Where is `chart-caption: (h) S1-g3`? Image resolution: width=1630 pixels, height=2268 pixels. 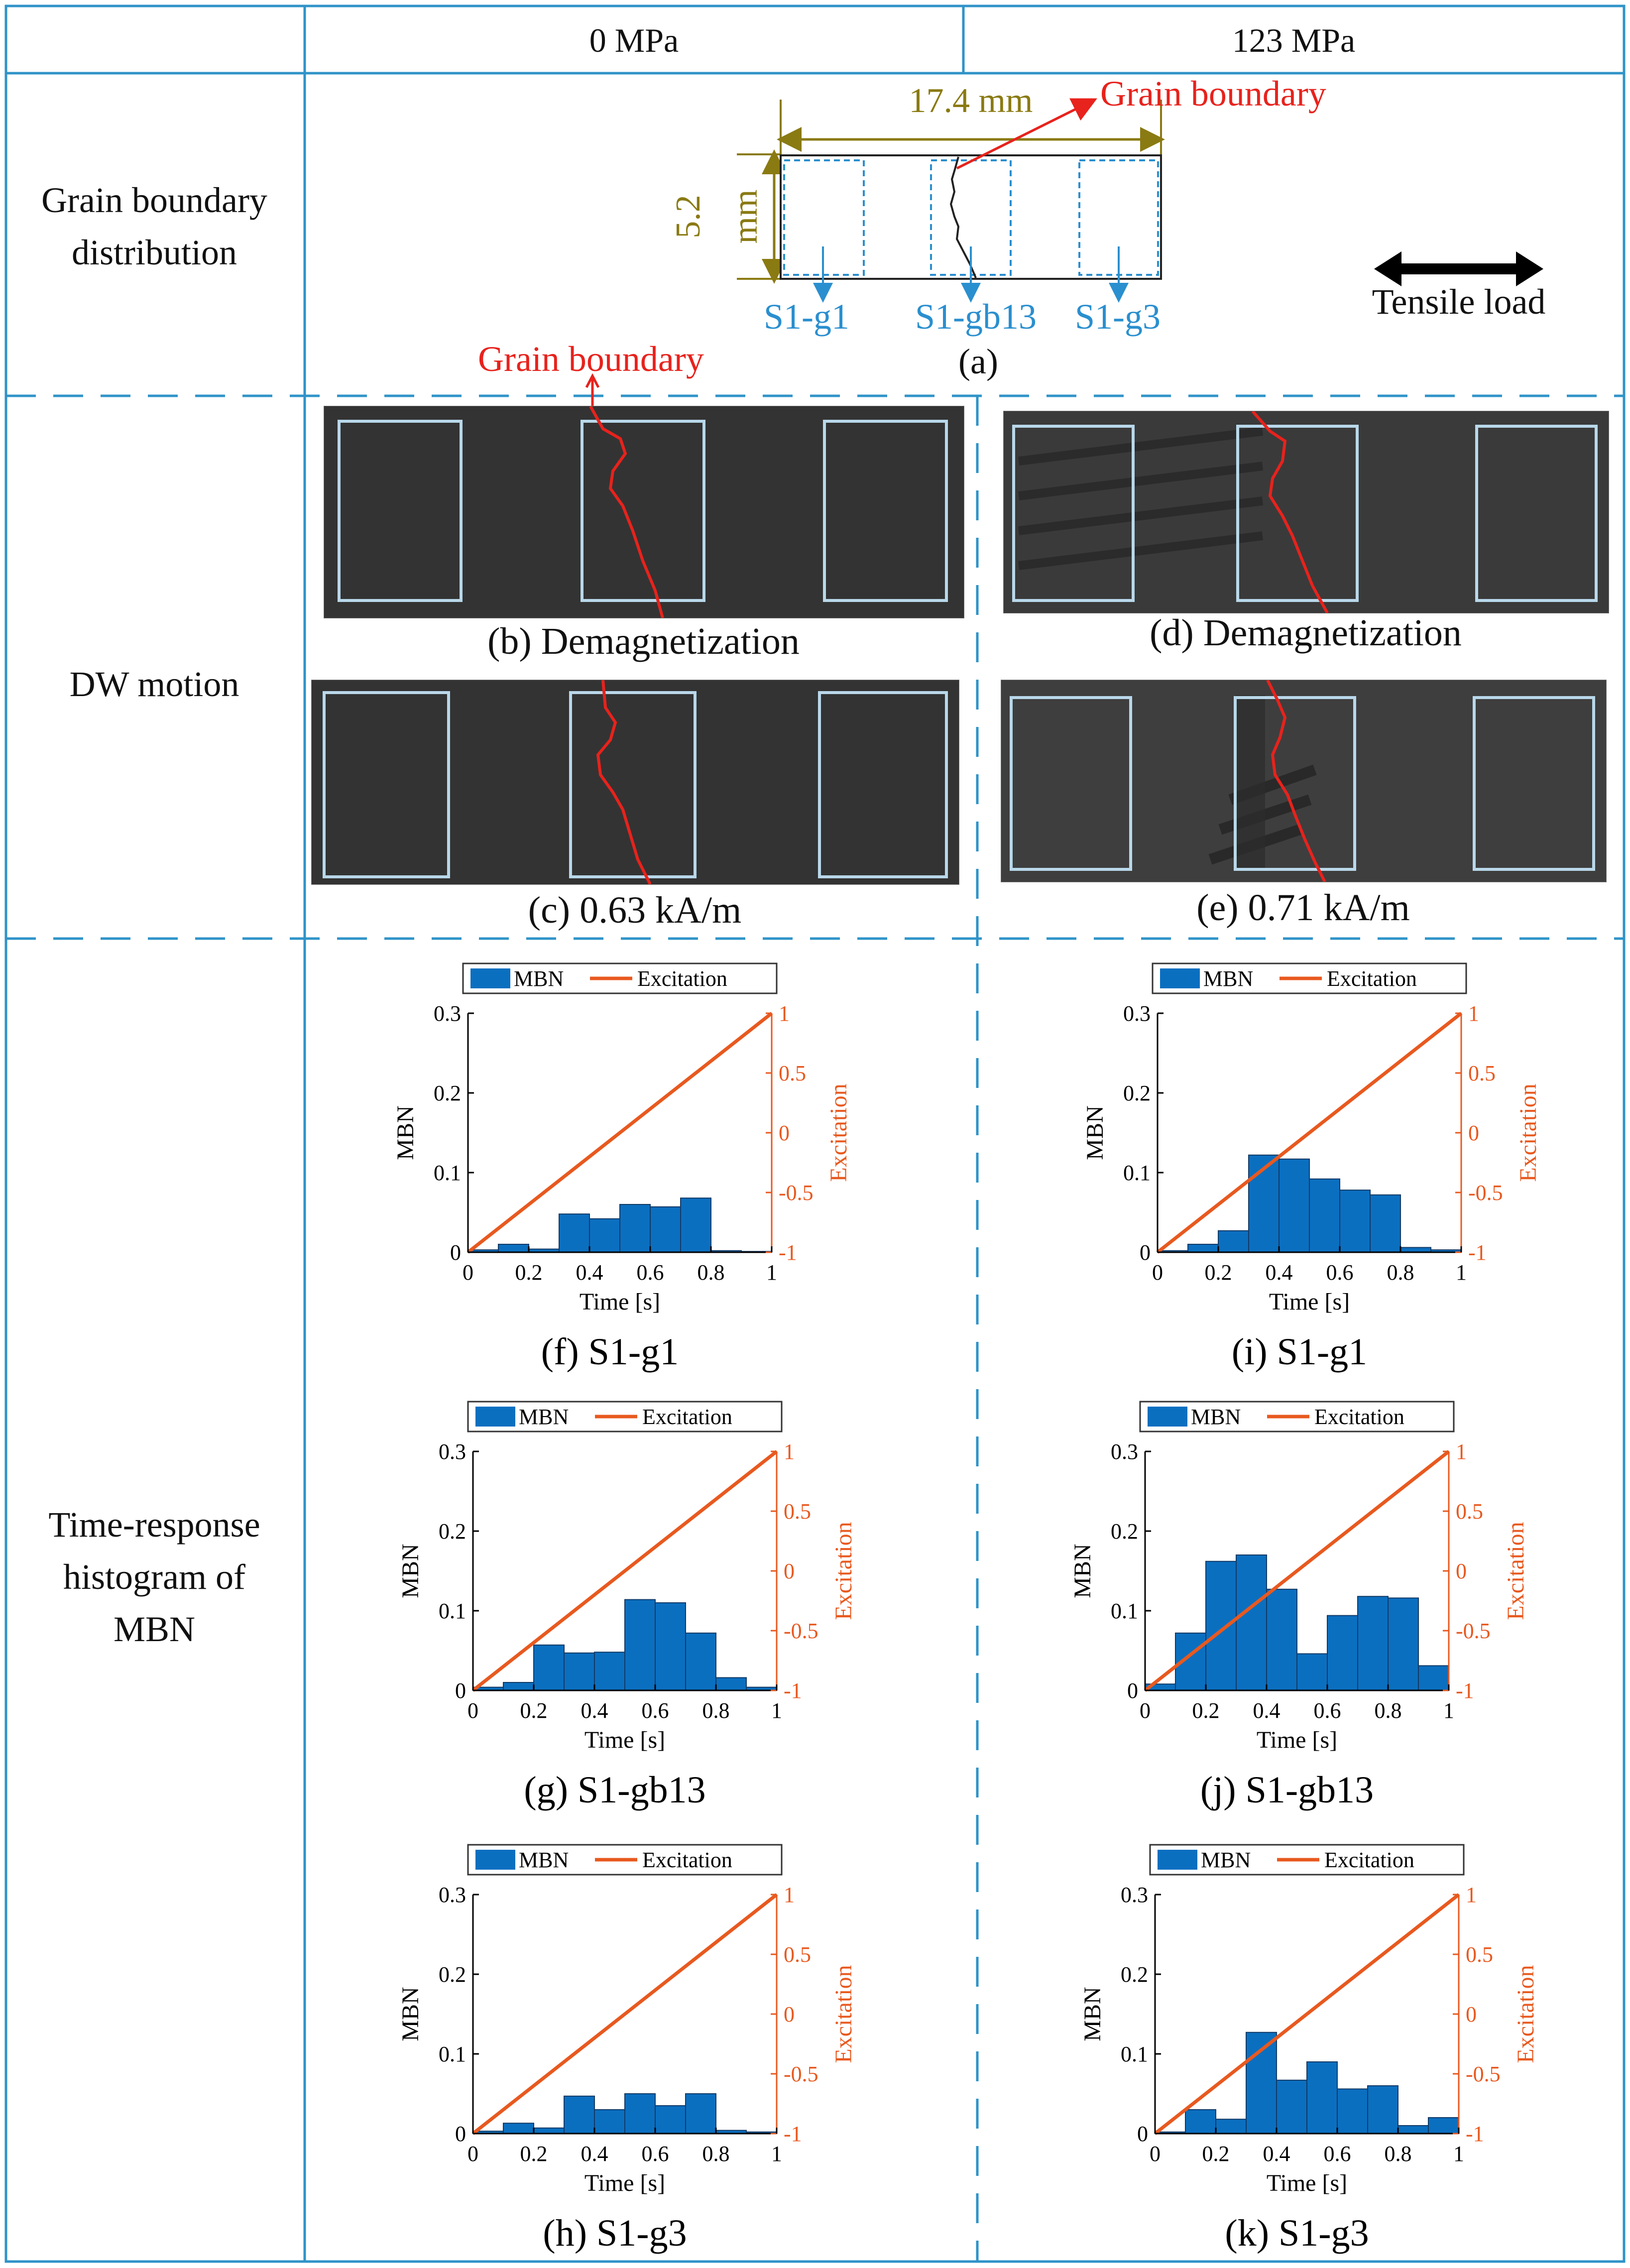
chart-caption: (h) S1-g3 is located at coordinates (615, 2233).